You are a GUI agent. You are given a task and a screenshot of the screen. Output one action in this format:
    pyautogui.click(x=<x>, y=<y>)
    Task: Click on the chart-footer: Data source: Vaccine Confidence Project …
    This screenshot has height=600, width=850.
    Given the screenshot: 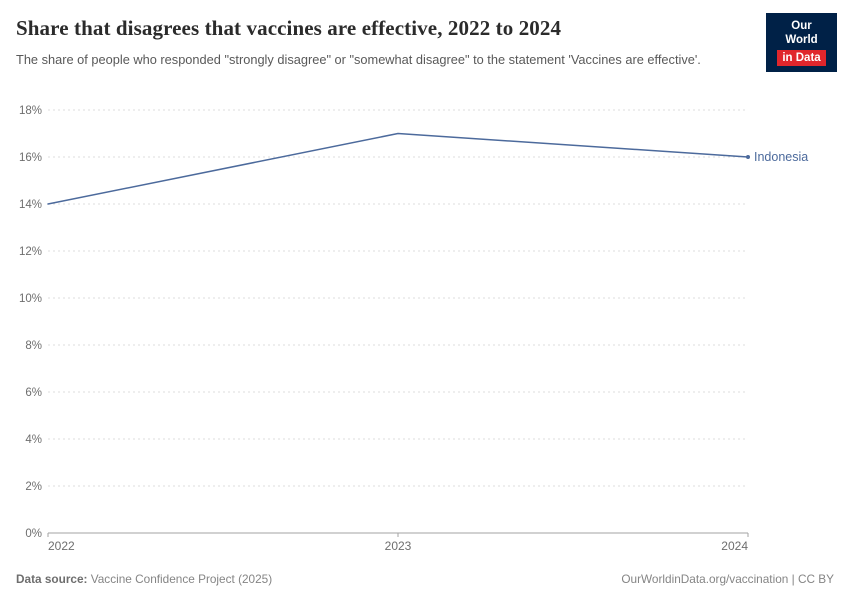 What is the action you would take?
    pyautogui.click(x=425, y=579)
    